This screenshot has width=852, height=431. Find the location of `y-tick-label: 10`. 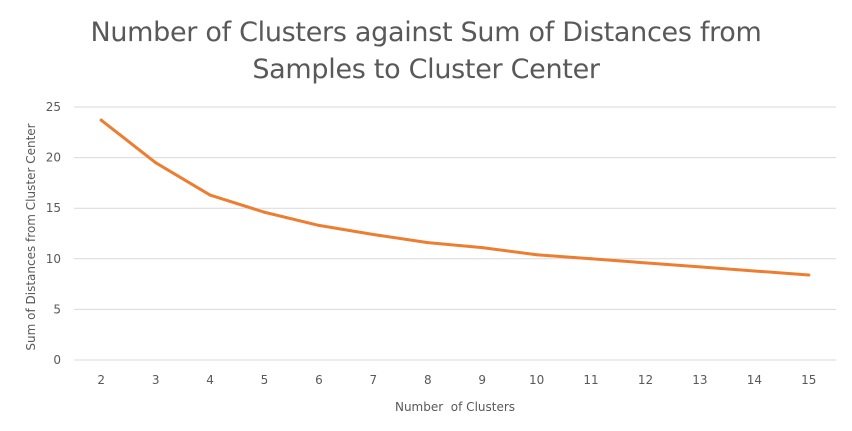

y-tick-label: 10 is located at coordinates (53, 259).